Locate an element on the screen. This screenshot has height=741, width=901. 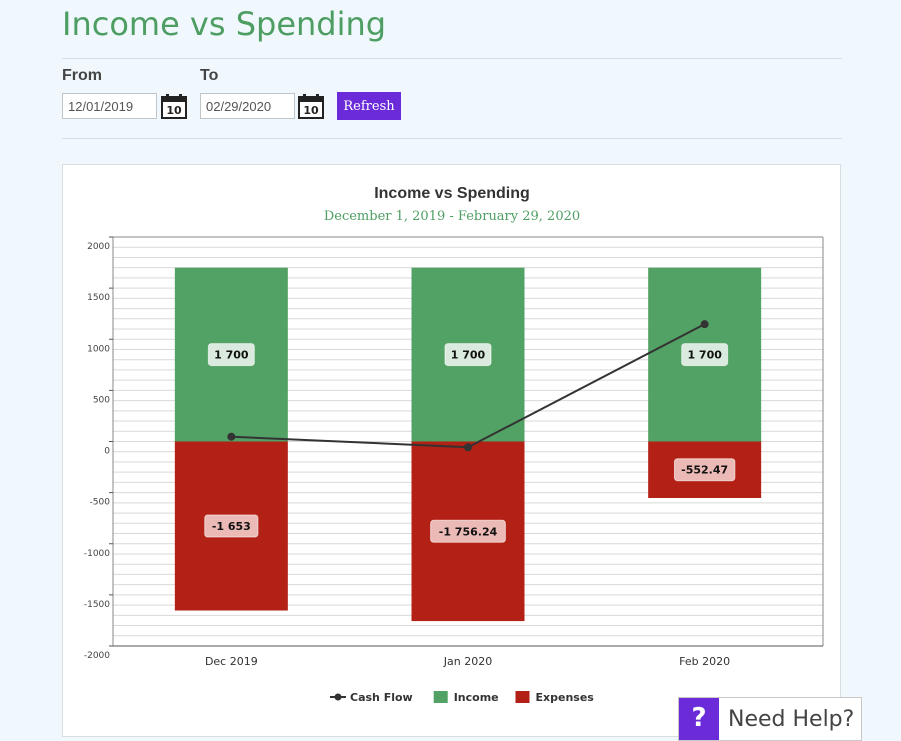
y-tick-label: -500 is located at coordinates (100, 503).